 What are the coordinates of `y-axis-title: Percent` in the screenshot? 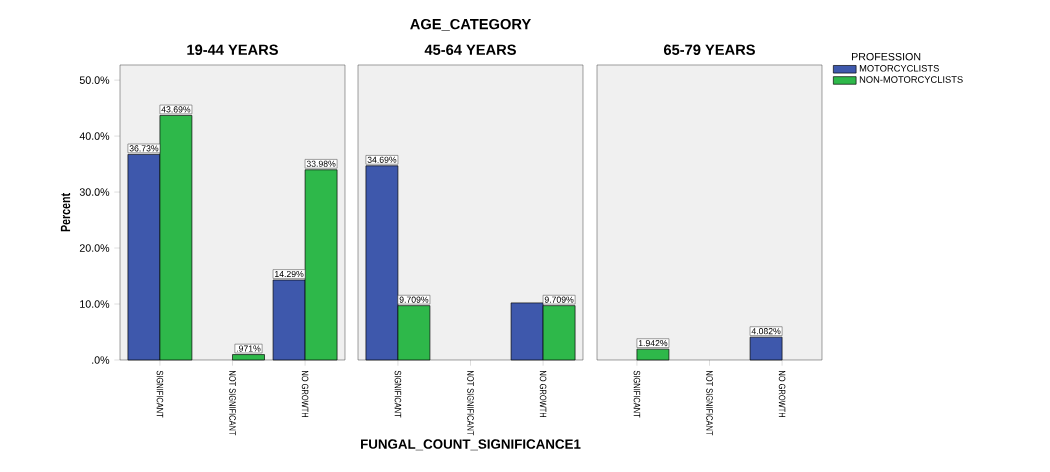 It's located at (65, 212).